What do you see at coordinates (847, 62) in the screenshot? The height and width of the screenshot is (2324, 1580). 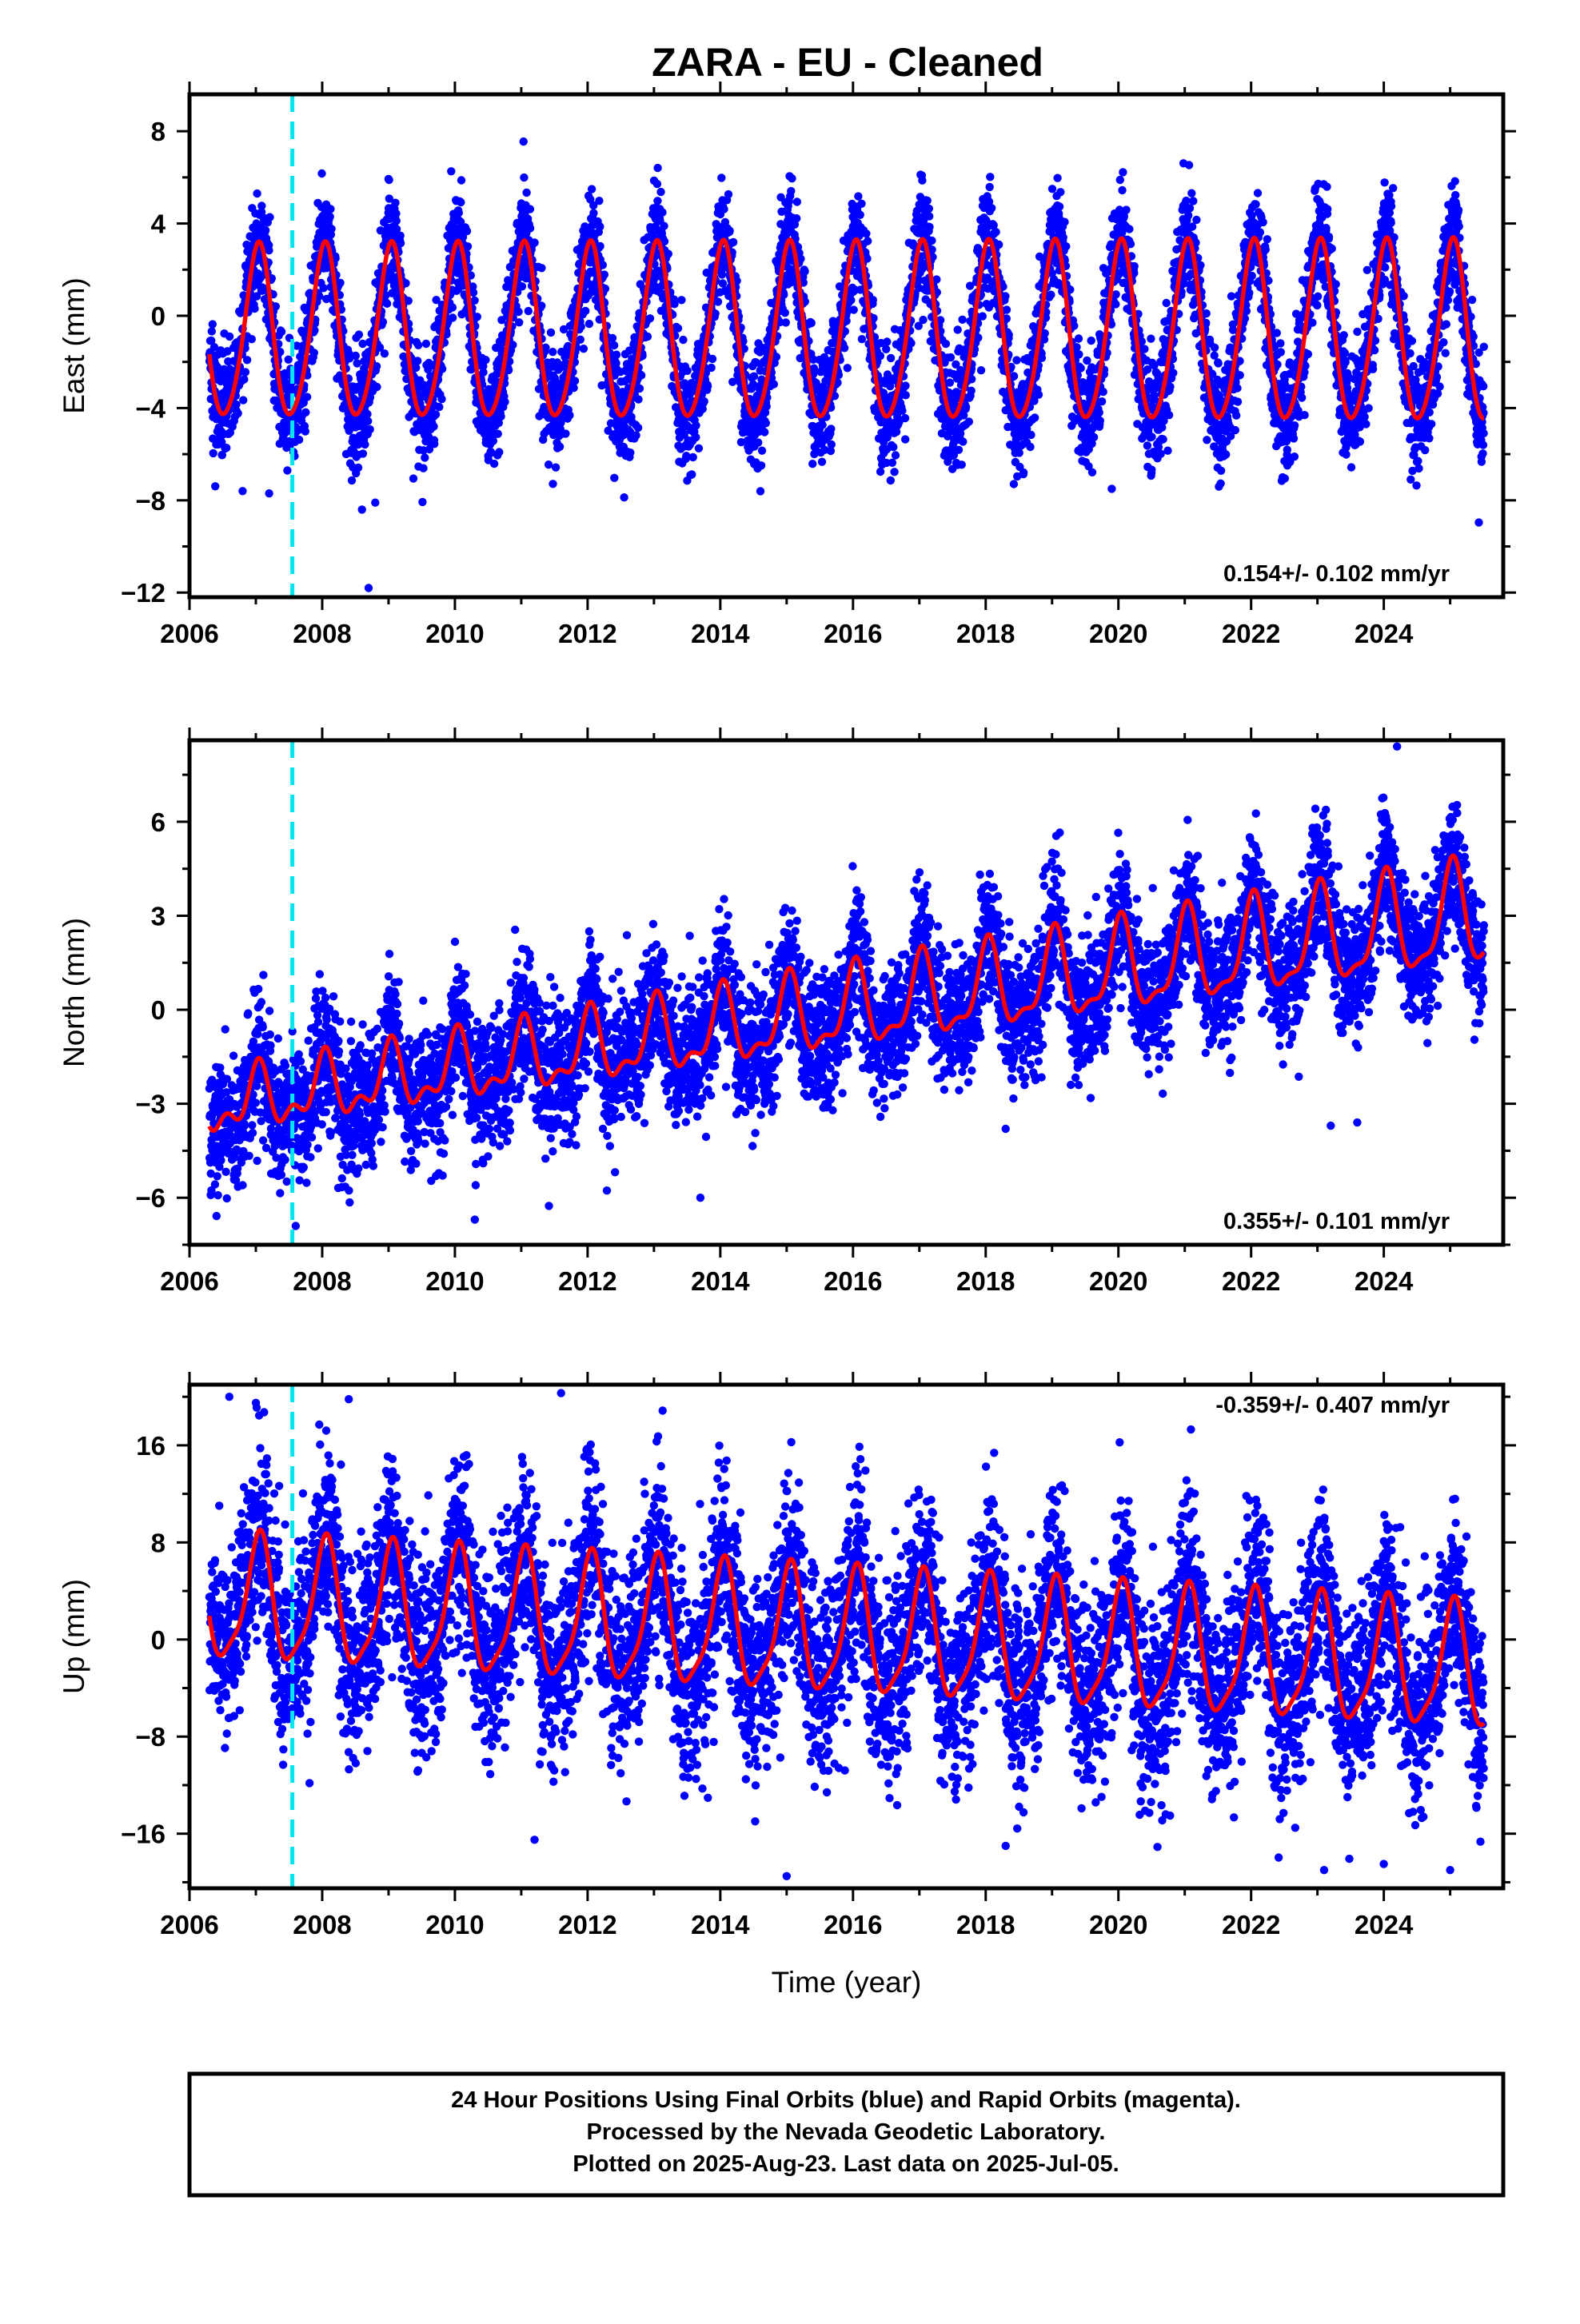 I see `figure-title: ZARA - EU - Cleaned` at bounding box center [847, 62].